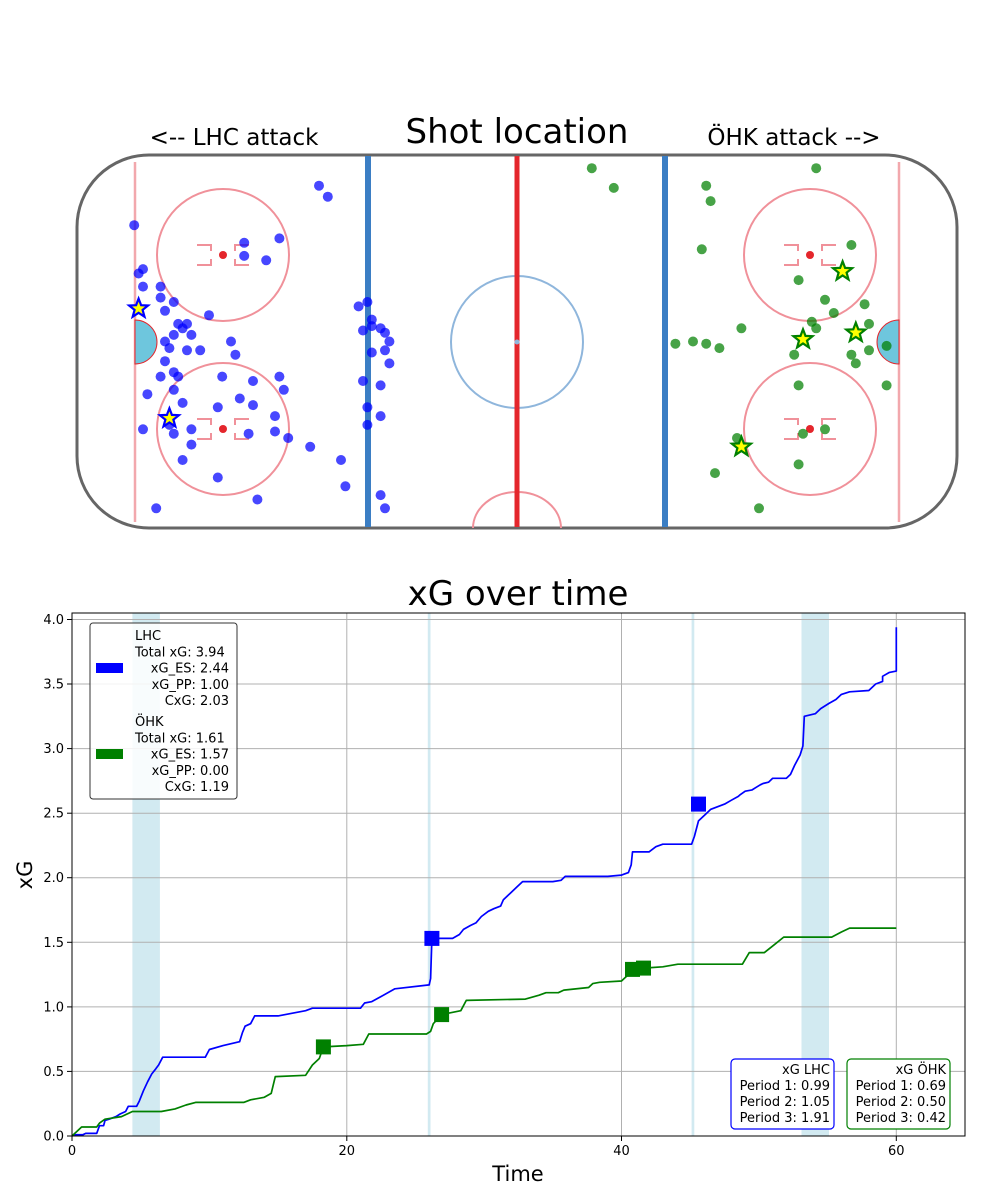 The height and width of the screenshot is (1204, 1000). Describe the element at coordinates (901, 1118) in the screenshot. I see `period-box-text-ohk: Period 3: 0.42` at that location.